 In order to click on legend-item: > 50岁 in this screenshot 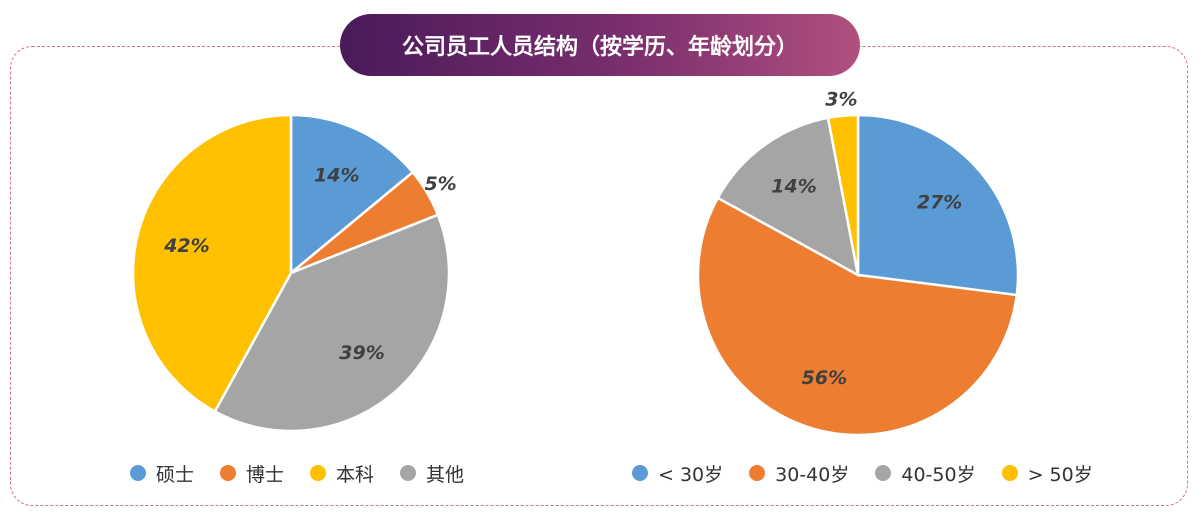, I will do `click(1047, 473)`.